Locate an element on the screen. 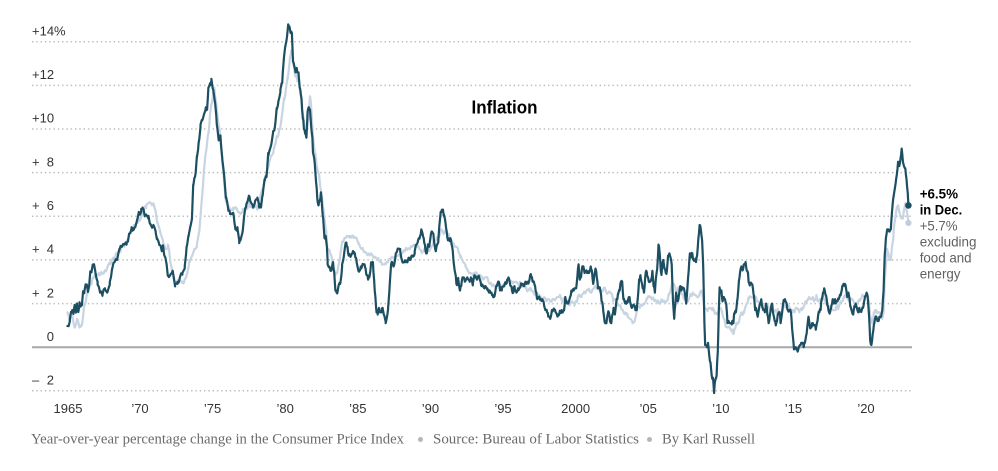 The width and height of the screenshot is (998, 471). svg-text: ’05 is located at coordinates (648, 408).